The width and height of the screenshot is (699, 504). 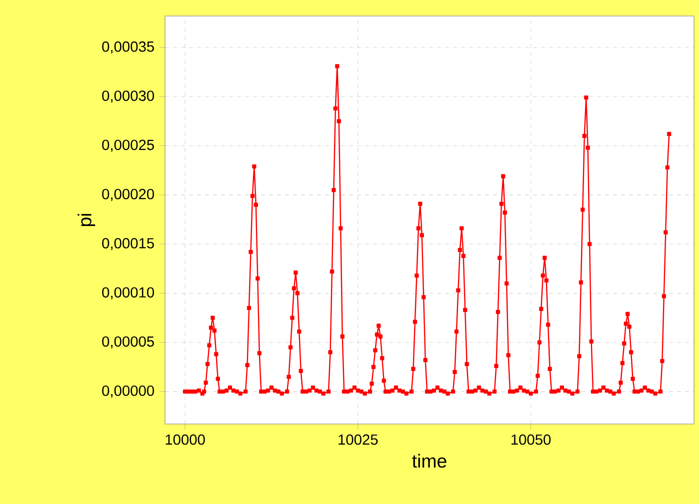 I want to click on x-tick-label: 10000, so click(x=185, y=439).